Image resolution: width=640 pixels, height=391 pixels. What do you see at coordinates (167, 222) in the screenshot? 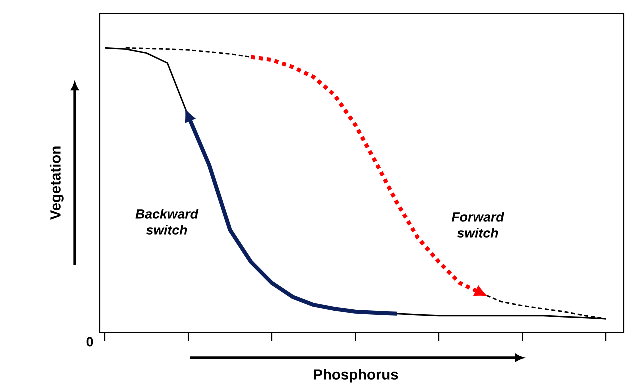
I see `annotation: Backward switch` at bounding box center [167, 222].